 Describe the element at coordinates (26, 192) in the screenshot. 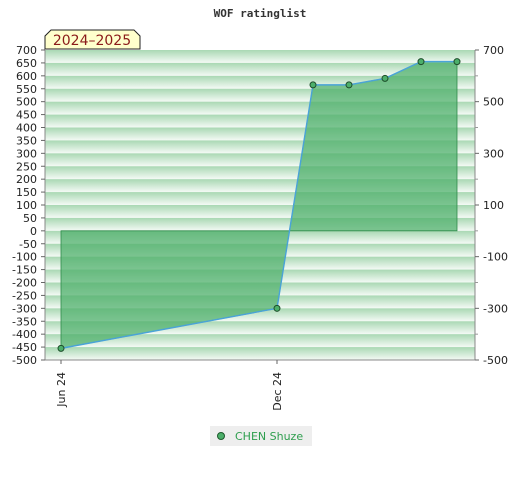

I see `y-left-tick-label: 150` at that location.